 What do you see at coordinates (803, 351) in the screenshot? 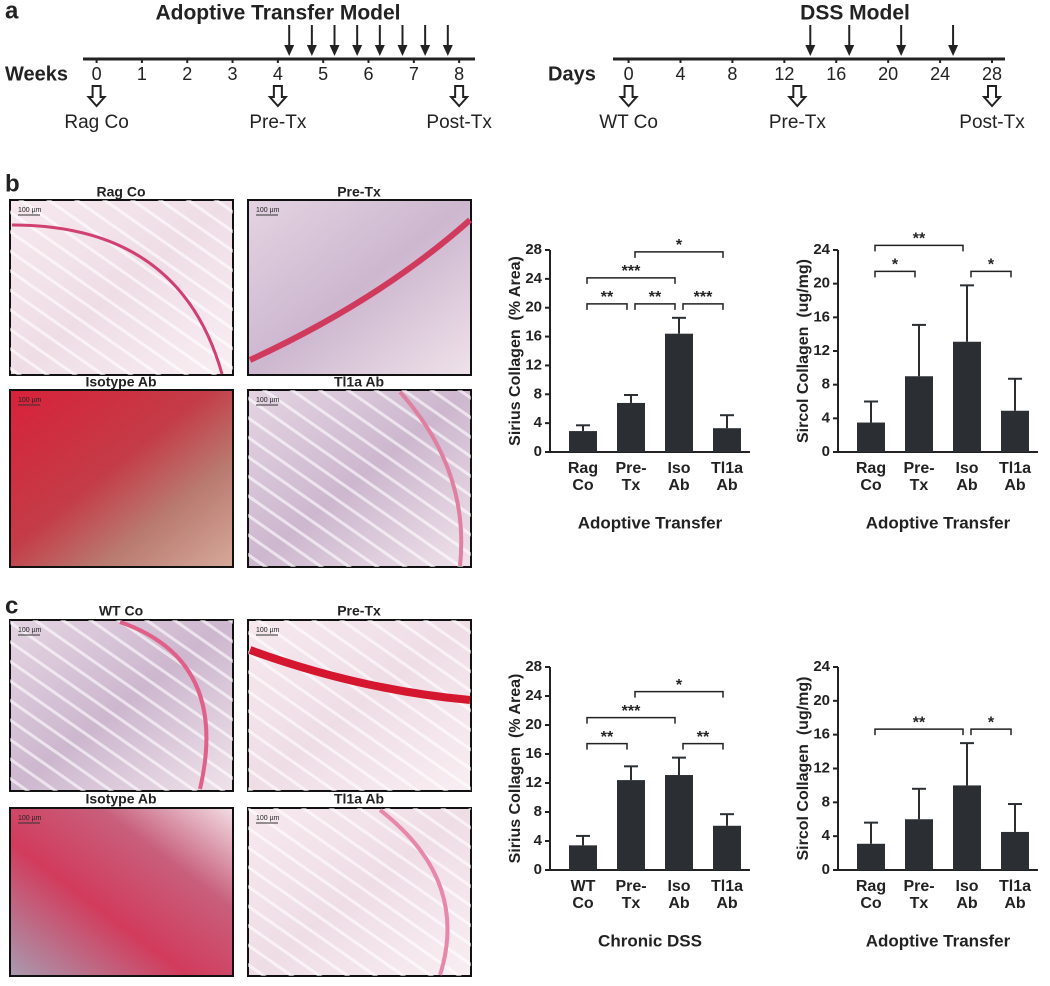
I see `y-axis-label: Sircol Collagen (ug/mg)` at bounding box center [803, 351].